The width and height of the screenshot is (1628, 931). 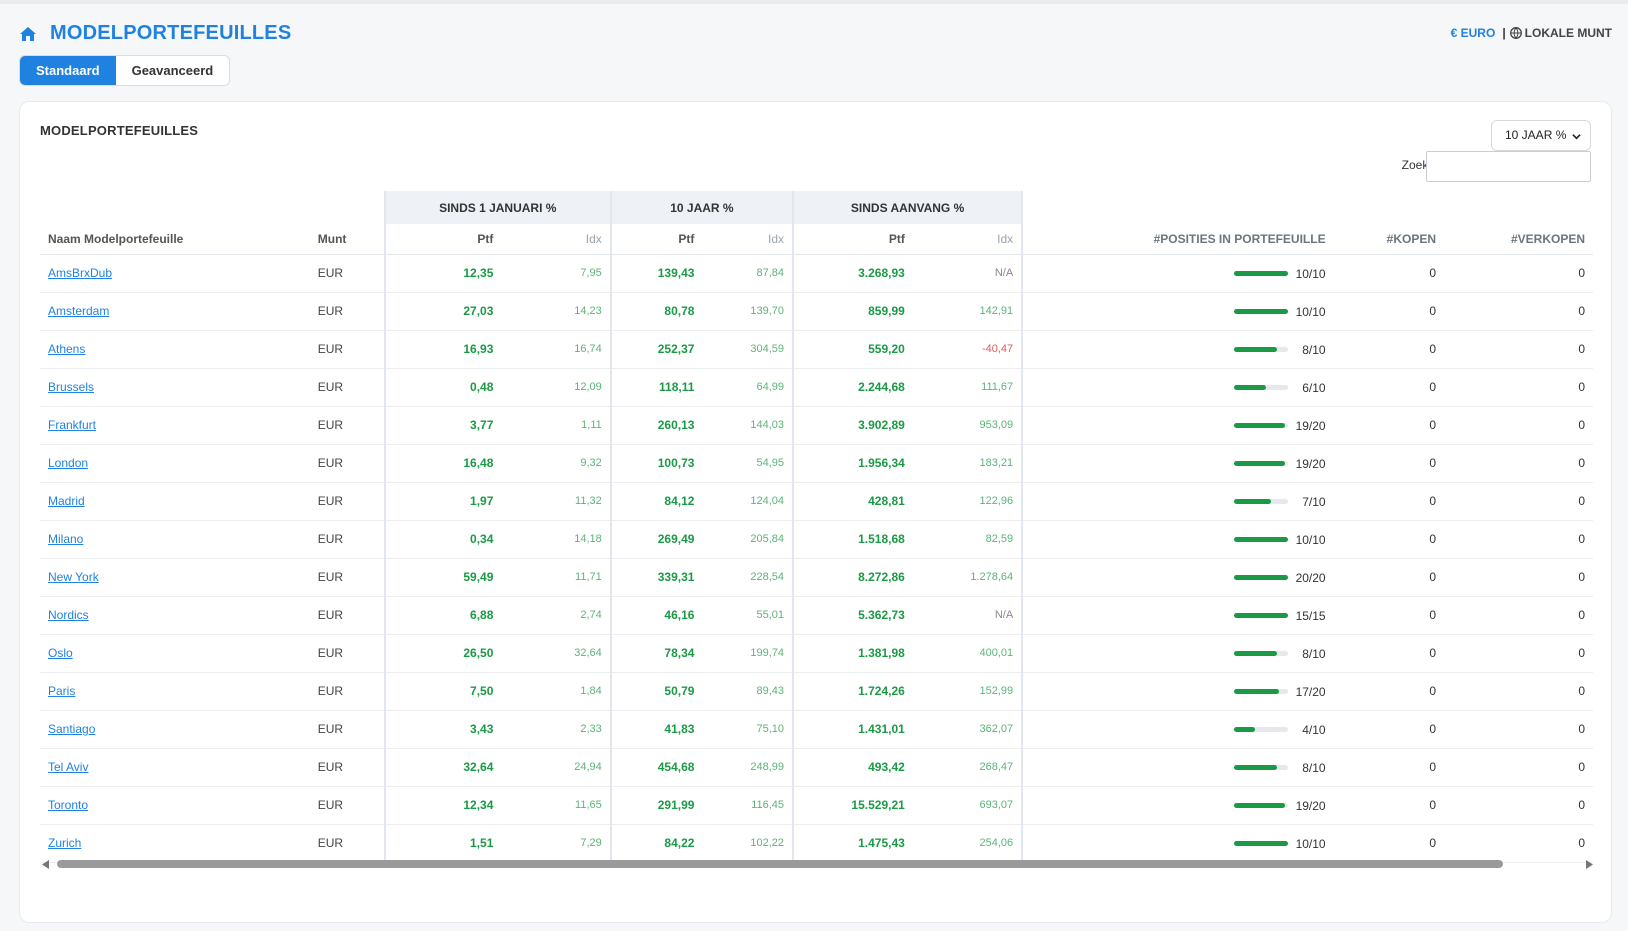 I want to click on posities-wrap: 19/20, so click(x=1279, y=425).